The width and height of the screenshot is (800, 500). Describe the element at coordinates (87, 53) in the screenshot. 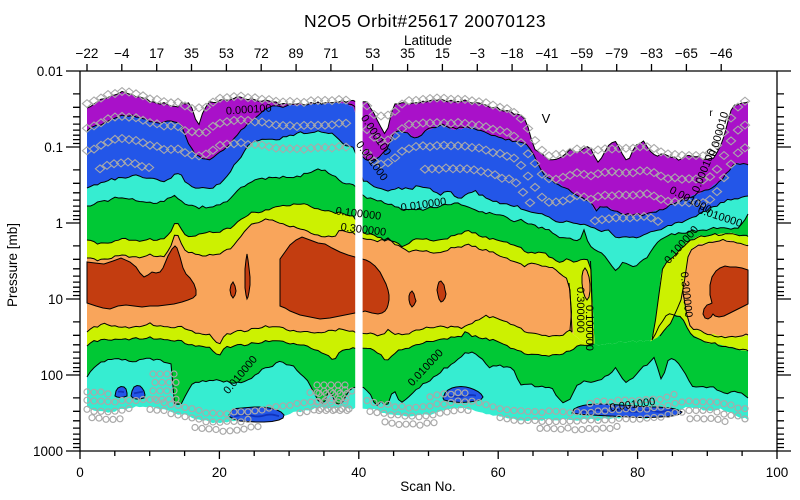

I see `svg-text: −22` at that location.